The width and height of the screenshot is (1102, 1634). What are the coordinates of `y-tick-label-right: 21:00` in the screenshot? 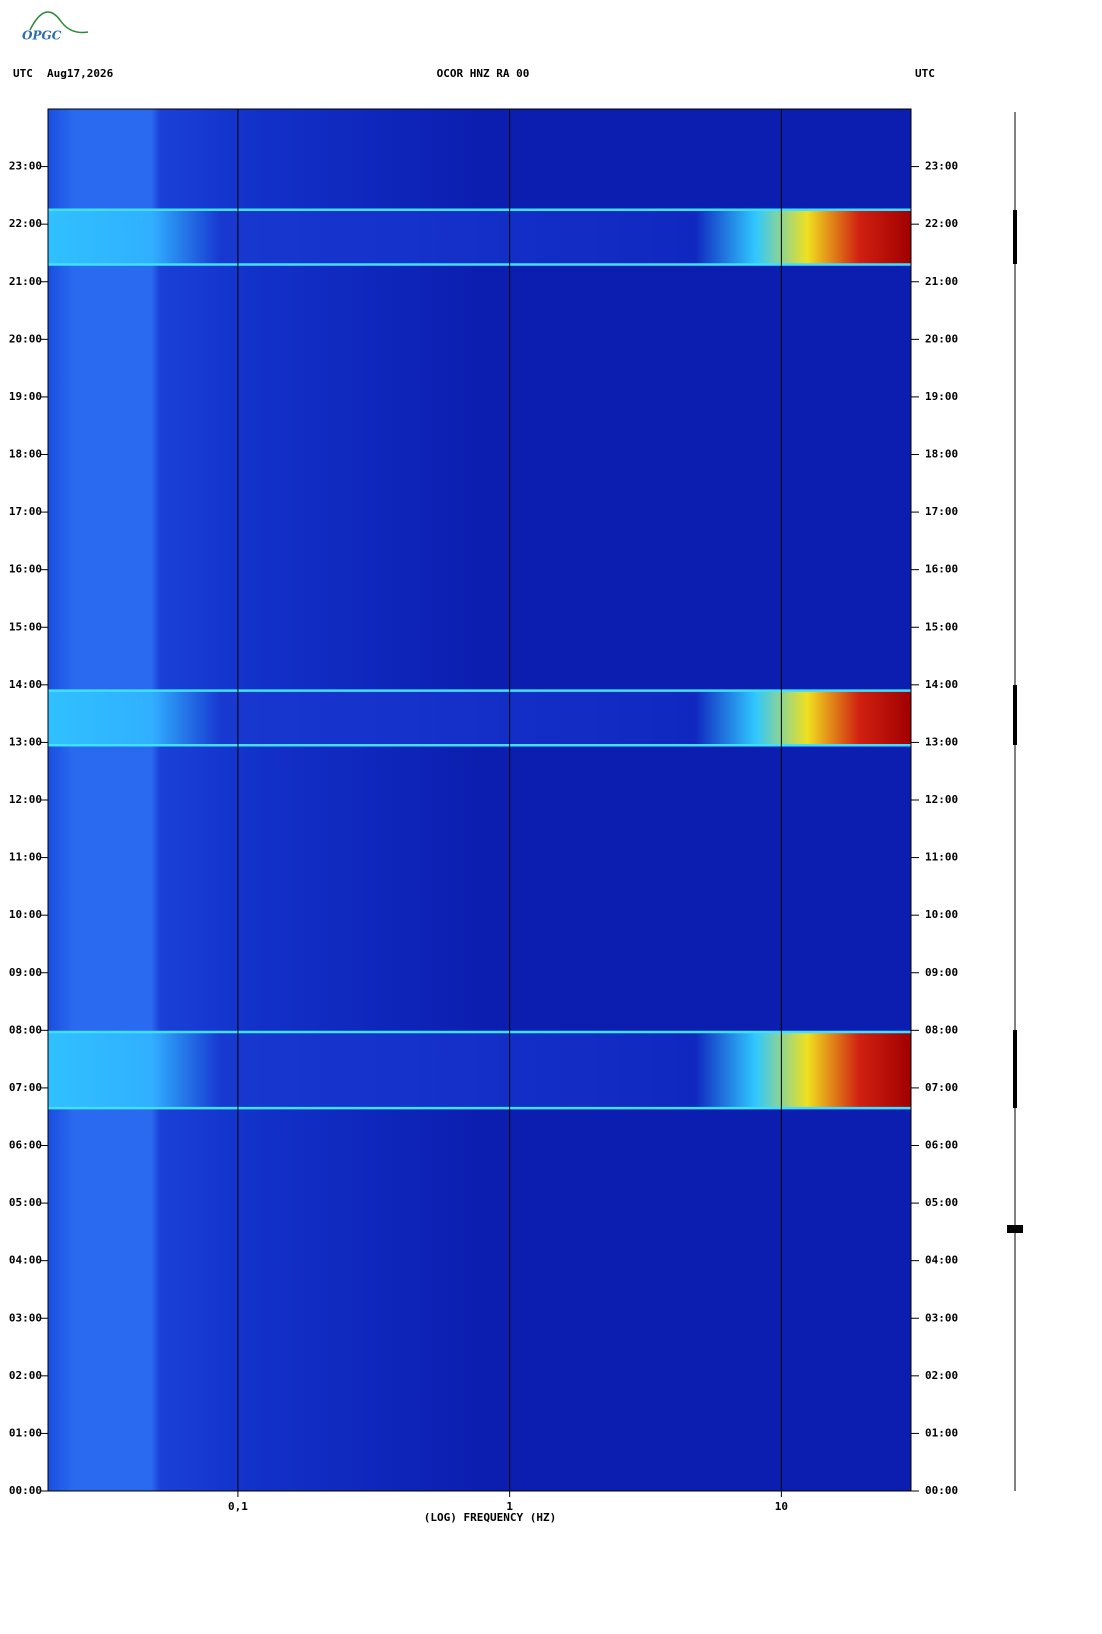 It's located at (941, 281).